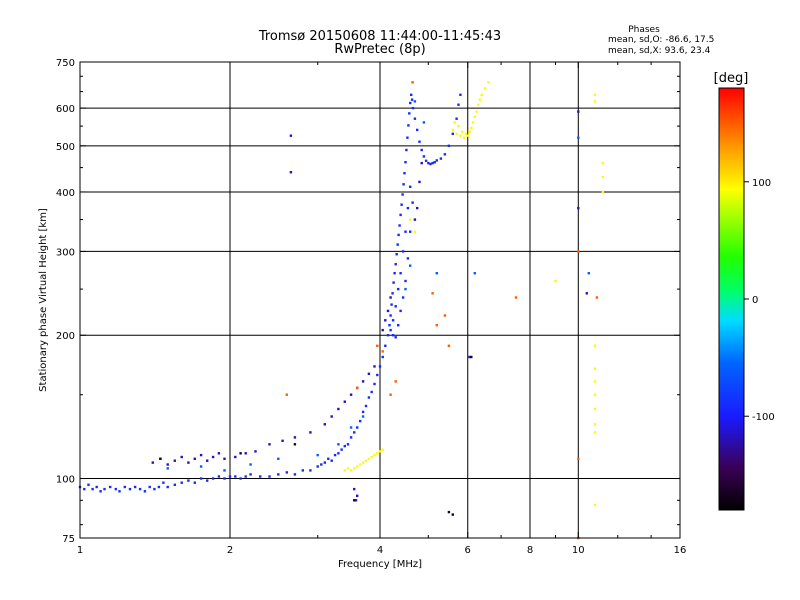 Image resolution: width=800 pixels, height=600 pixels. What do you see at coordinates (578, 550) in the screenshot?
I see `x-tick-label: 10` at bounding box center [578, 550].